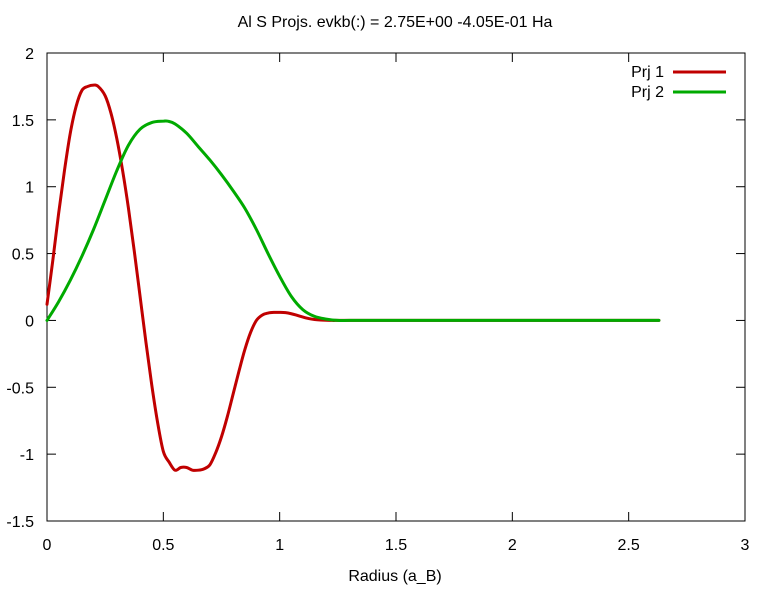 The width and height of the screenshot is (759, 592). What do you see at coordinates (394, 576) in the screenshot?
I see `x-axis-label: Radius (a_B)` at bounding box center [394, 576].